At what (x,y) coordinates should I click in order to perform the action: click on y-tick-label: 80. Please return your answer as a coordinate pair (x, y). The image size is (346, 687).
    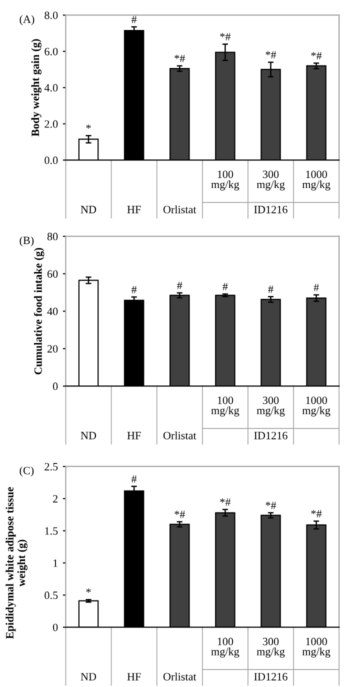
    Looking at the image, I should click on (52, 236).